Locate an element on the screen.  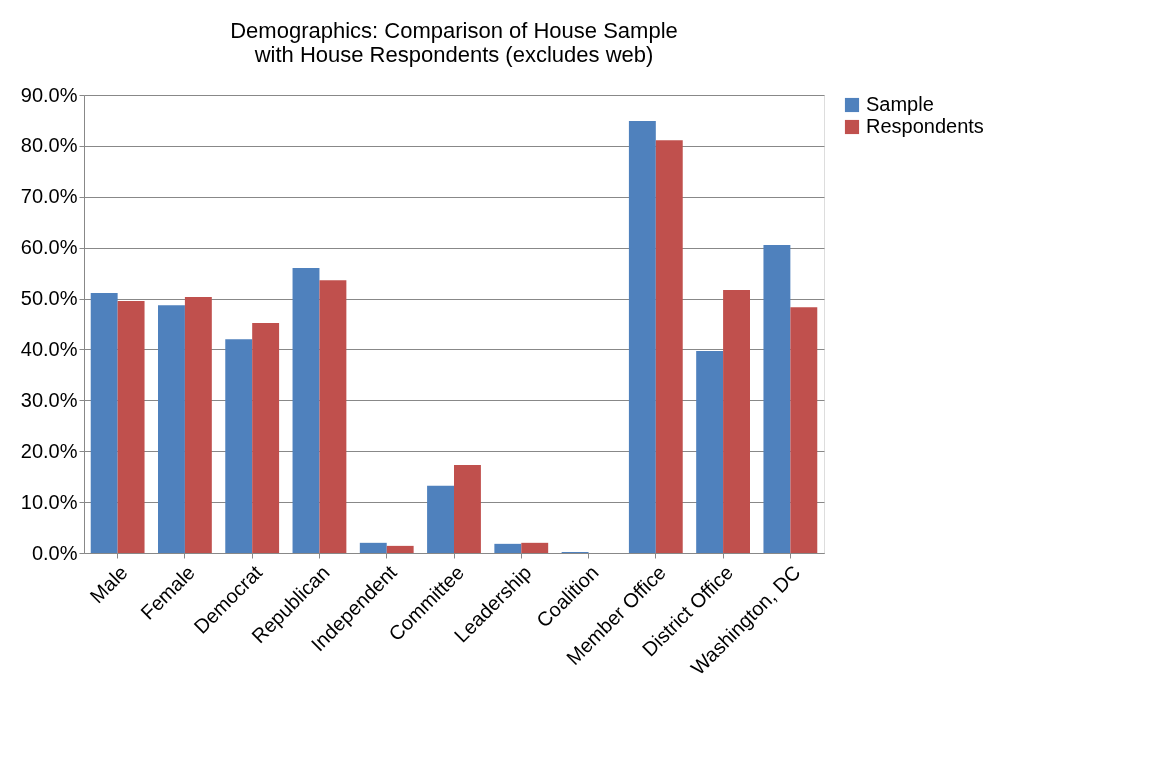
y-tick-label: 0.0% is located at coordinates (54, 552).